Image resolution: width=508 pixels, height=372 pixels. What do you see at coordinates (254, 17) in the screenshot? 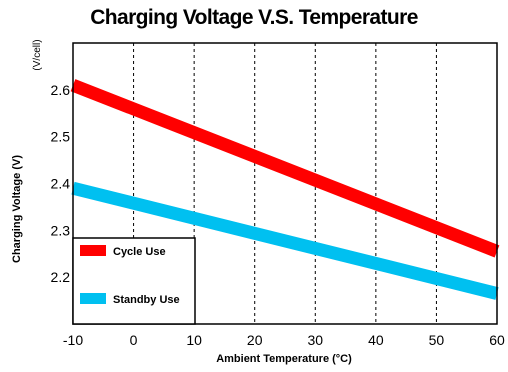
I see `chart-title: Charging Voltage V.S. Temperature` at bounding box center [254, 17].